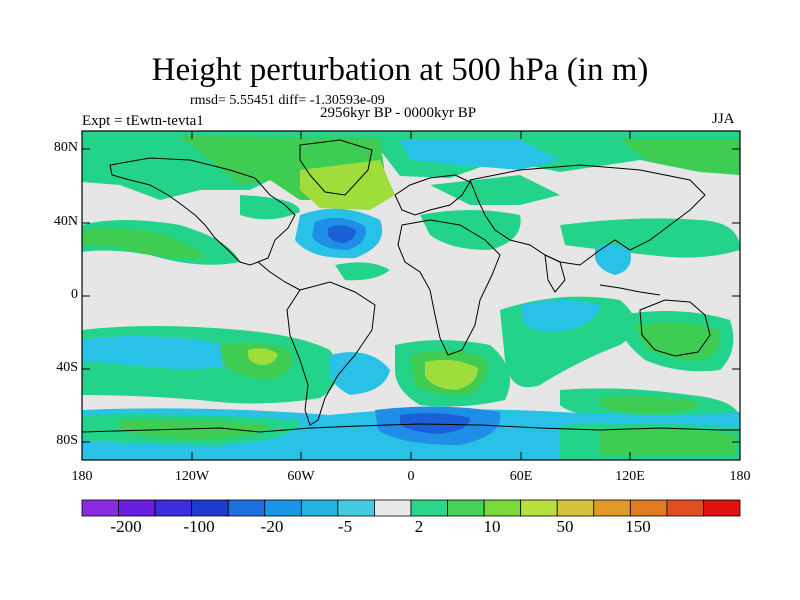 The height and width of the screenshot is (600, 800). Describe the element at coordinates (398, 113) in the screenshot. I see `period-text: 2956kyr BP - 0000kyr BP` at that location.